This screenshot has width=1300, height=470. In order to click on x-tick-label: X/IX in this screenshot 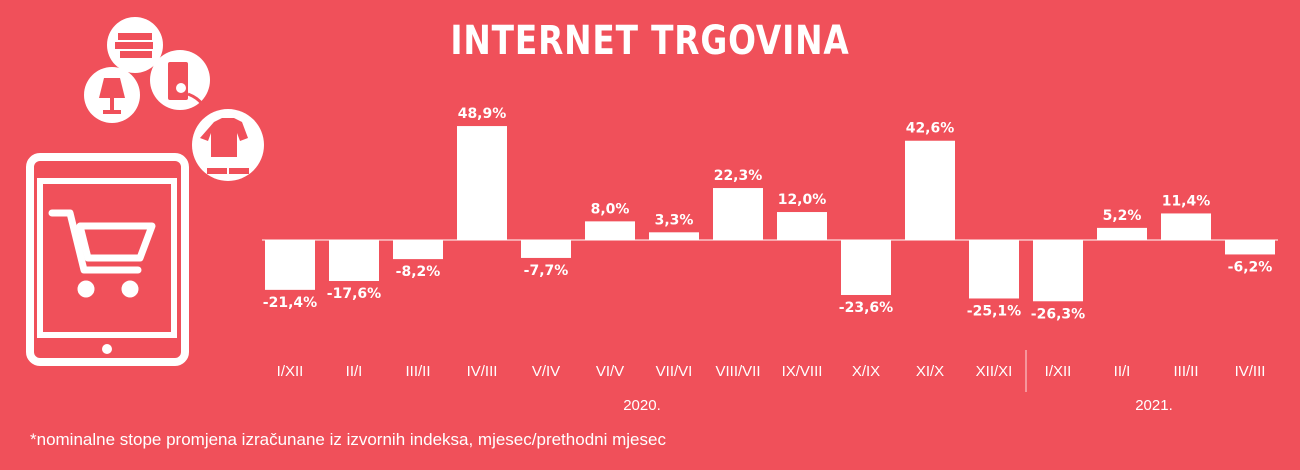, I will do `click(866, 371)`.